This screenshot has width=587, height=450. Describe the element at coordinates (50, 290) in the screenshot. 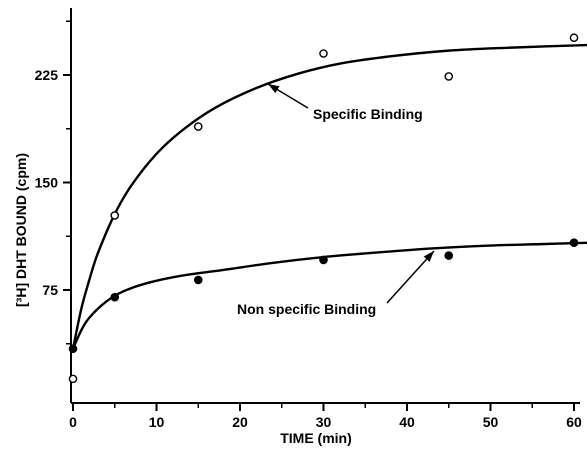

I see `y-tick-label: 75` at that location.